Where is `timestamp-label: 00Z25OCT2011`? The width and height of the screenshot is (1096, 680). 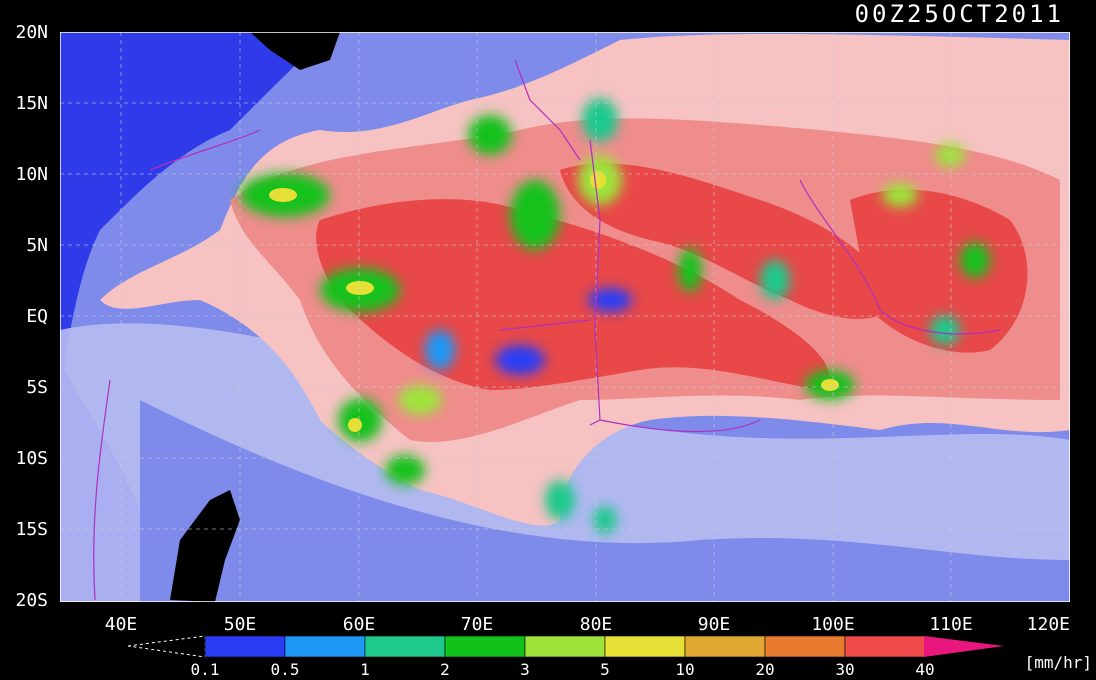
timestamp-label: 00Z25OCT2011 is located at coordinates (959, 14).